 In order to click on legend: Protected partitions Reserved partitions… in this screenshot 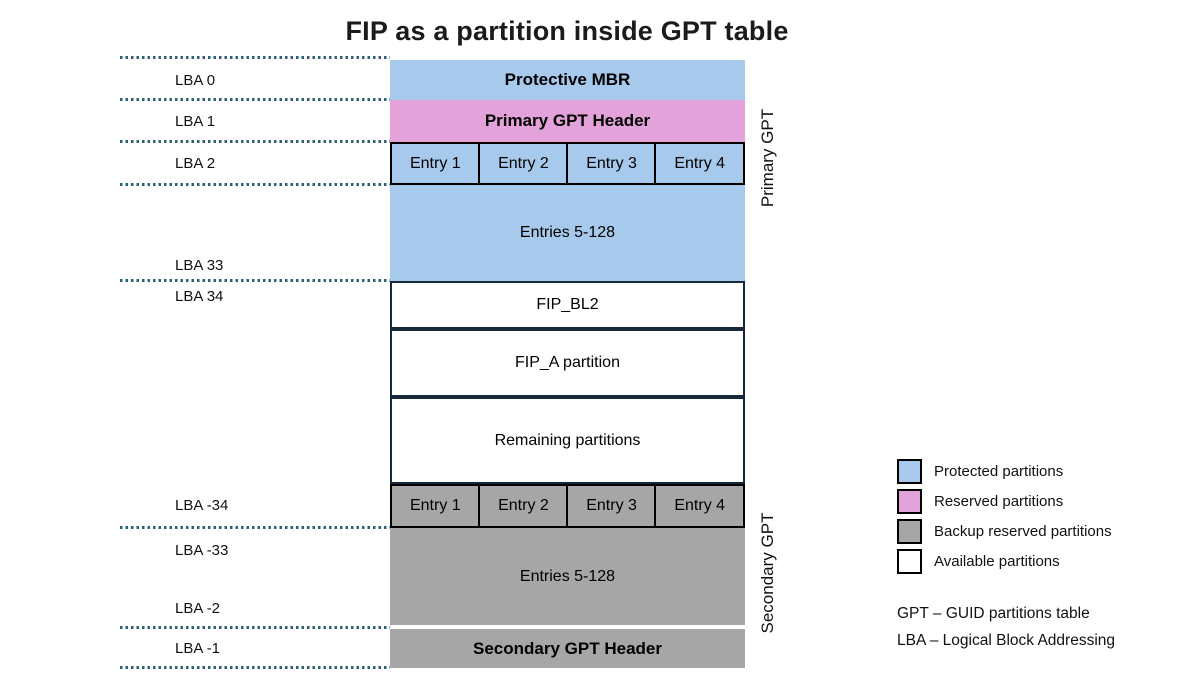, I will do `click(1004, 519)`.